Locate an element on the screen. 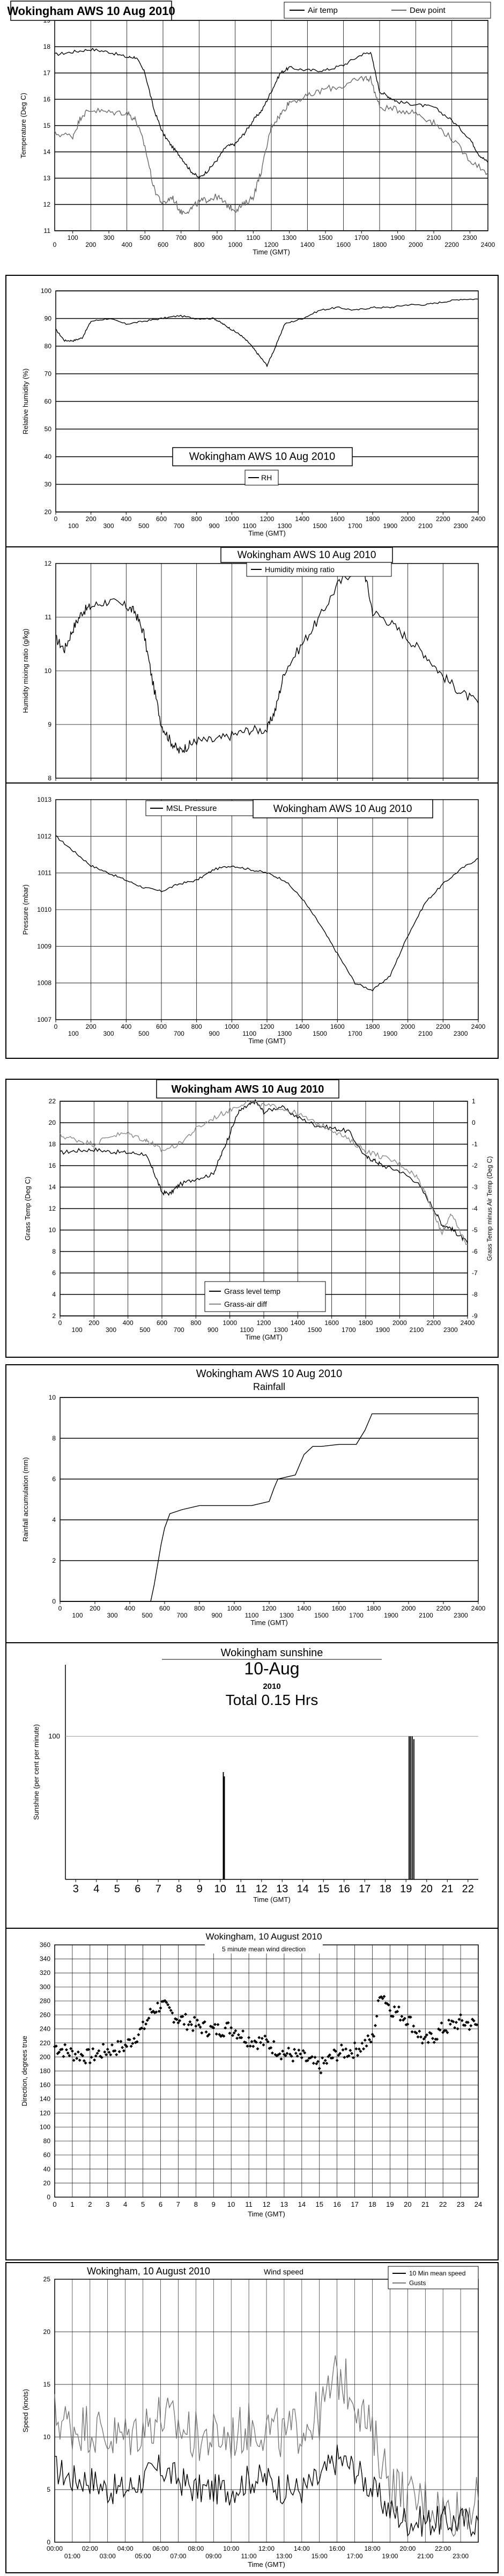 This screenshot has height=2576, width=504. wind-dir-ytick: 260 is located at coordinates (45, 2015).